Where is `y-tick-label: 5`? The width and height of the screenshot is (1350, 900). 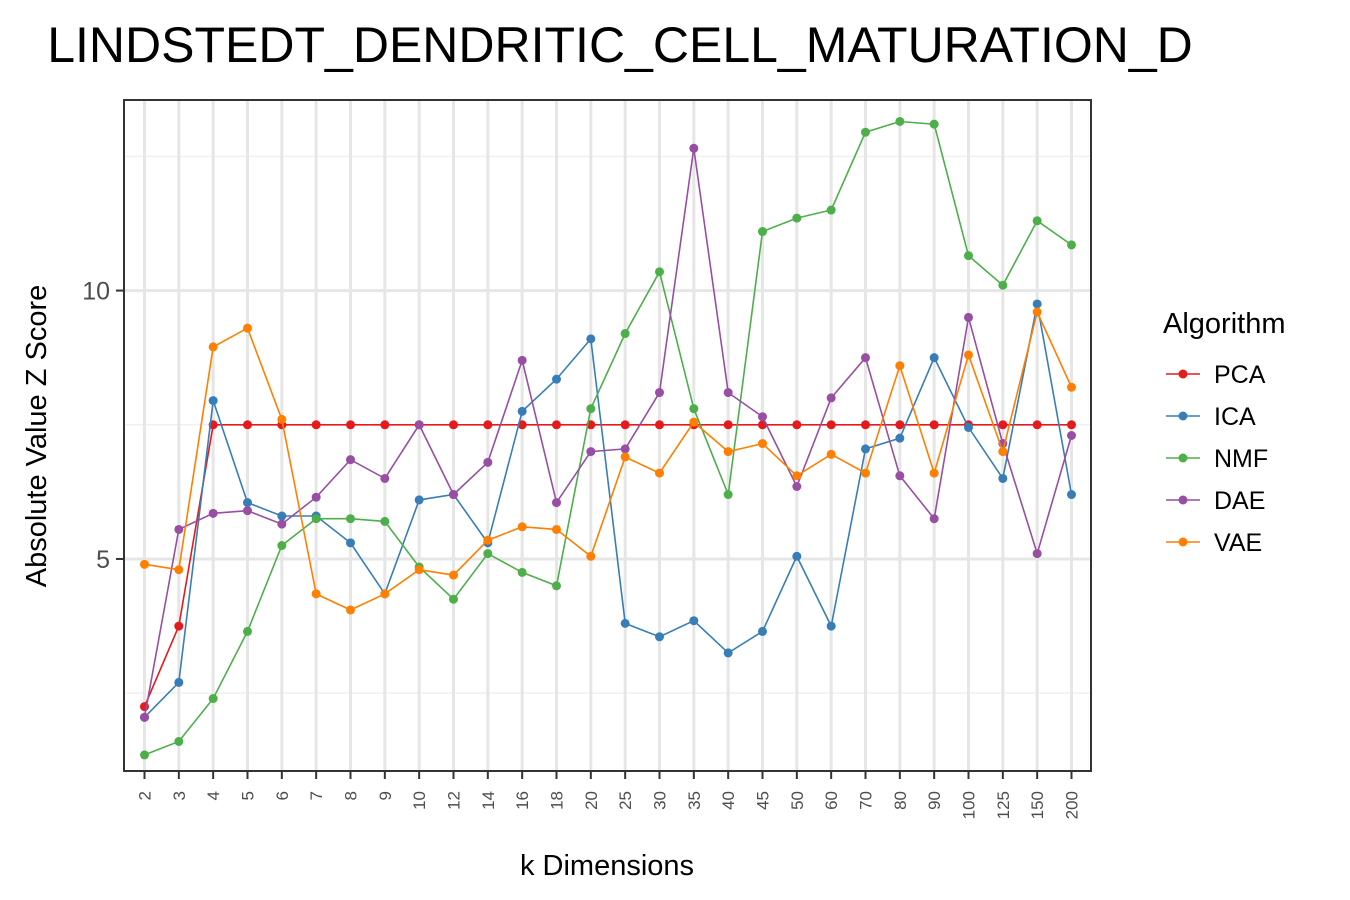 y-tick-label: 5 is located at coordinates (103, 560).